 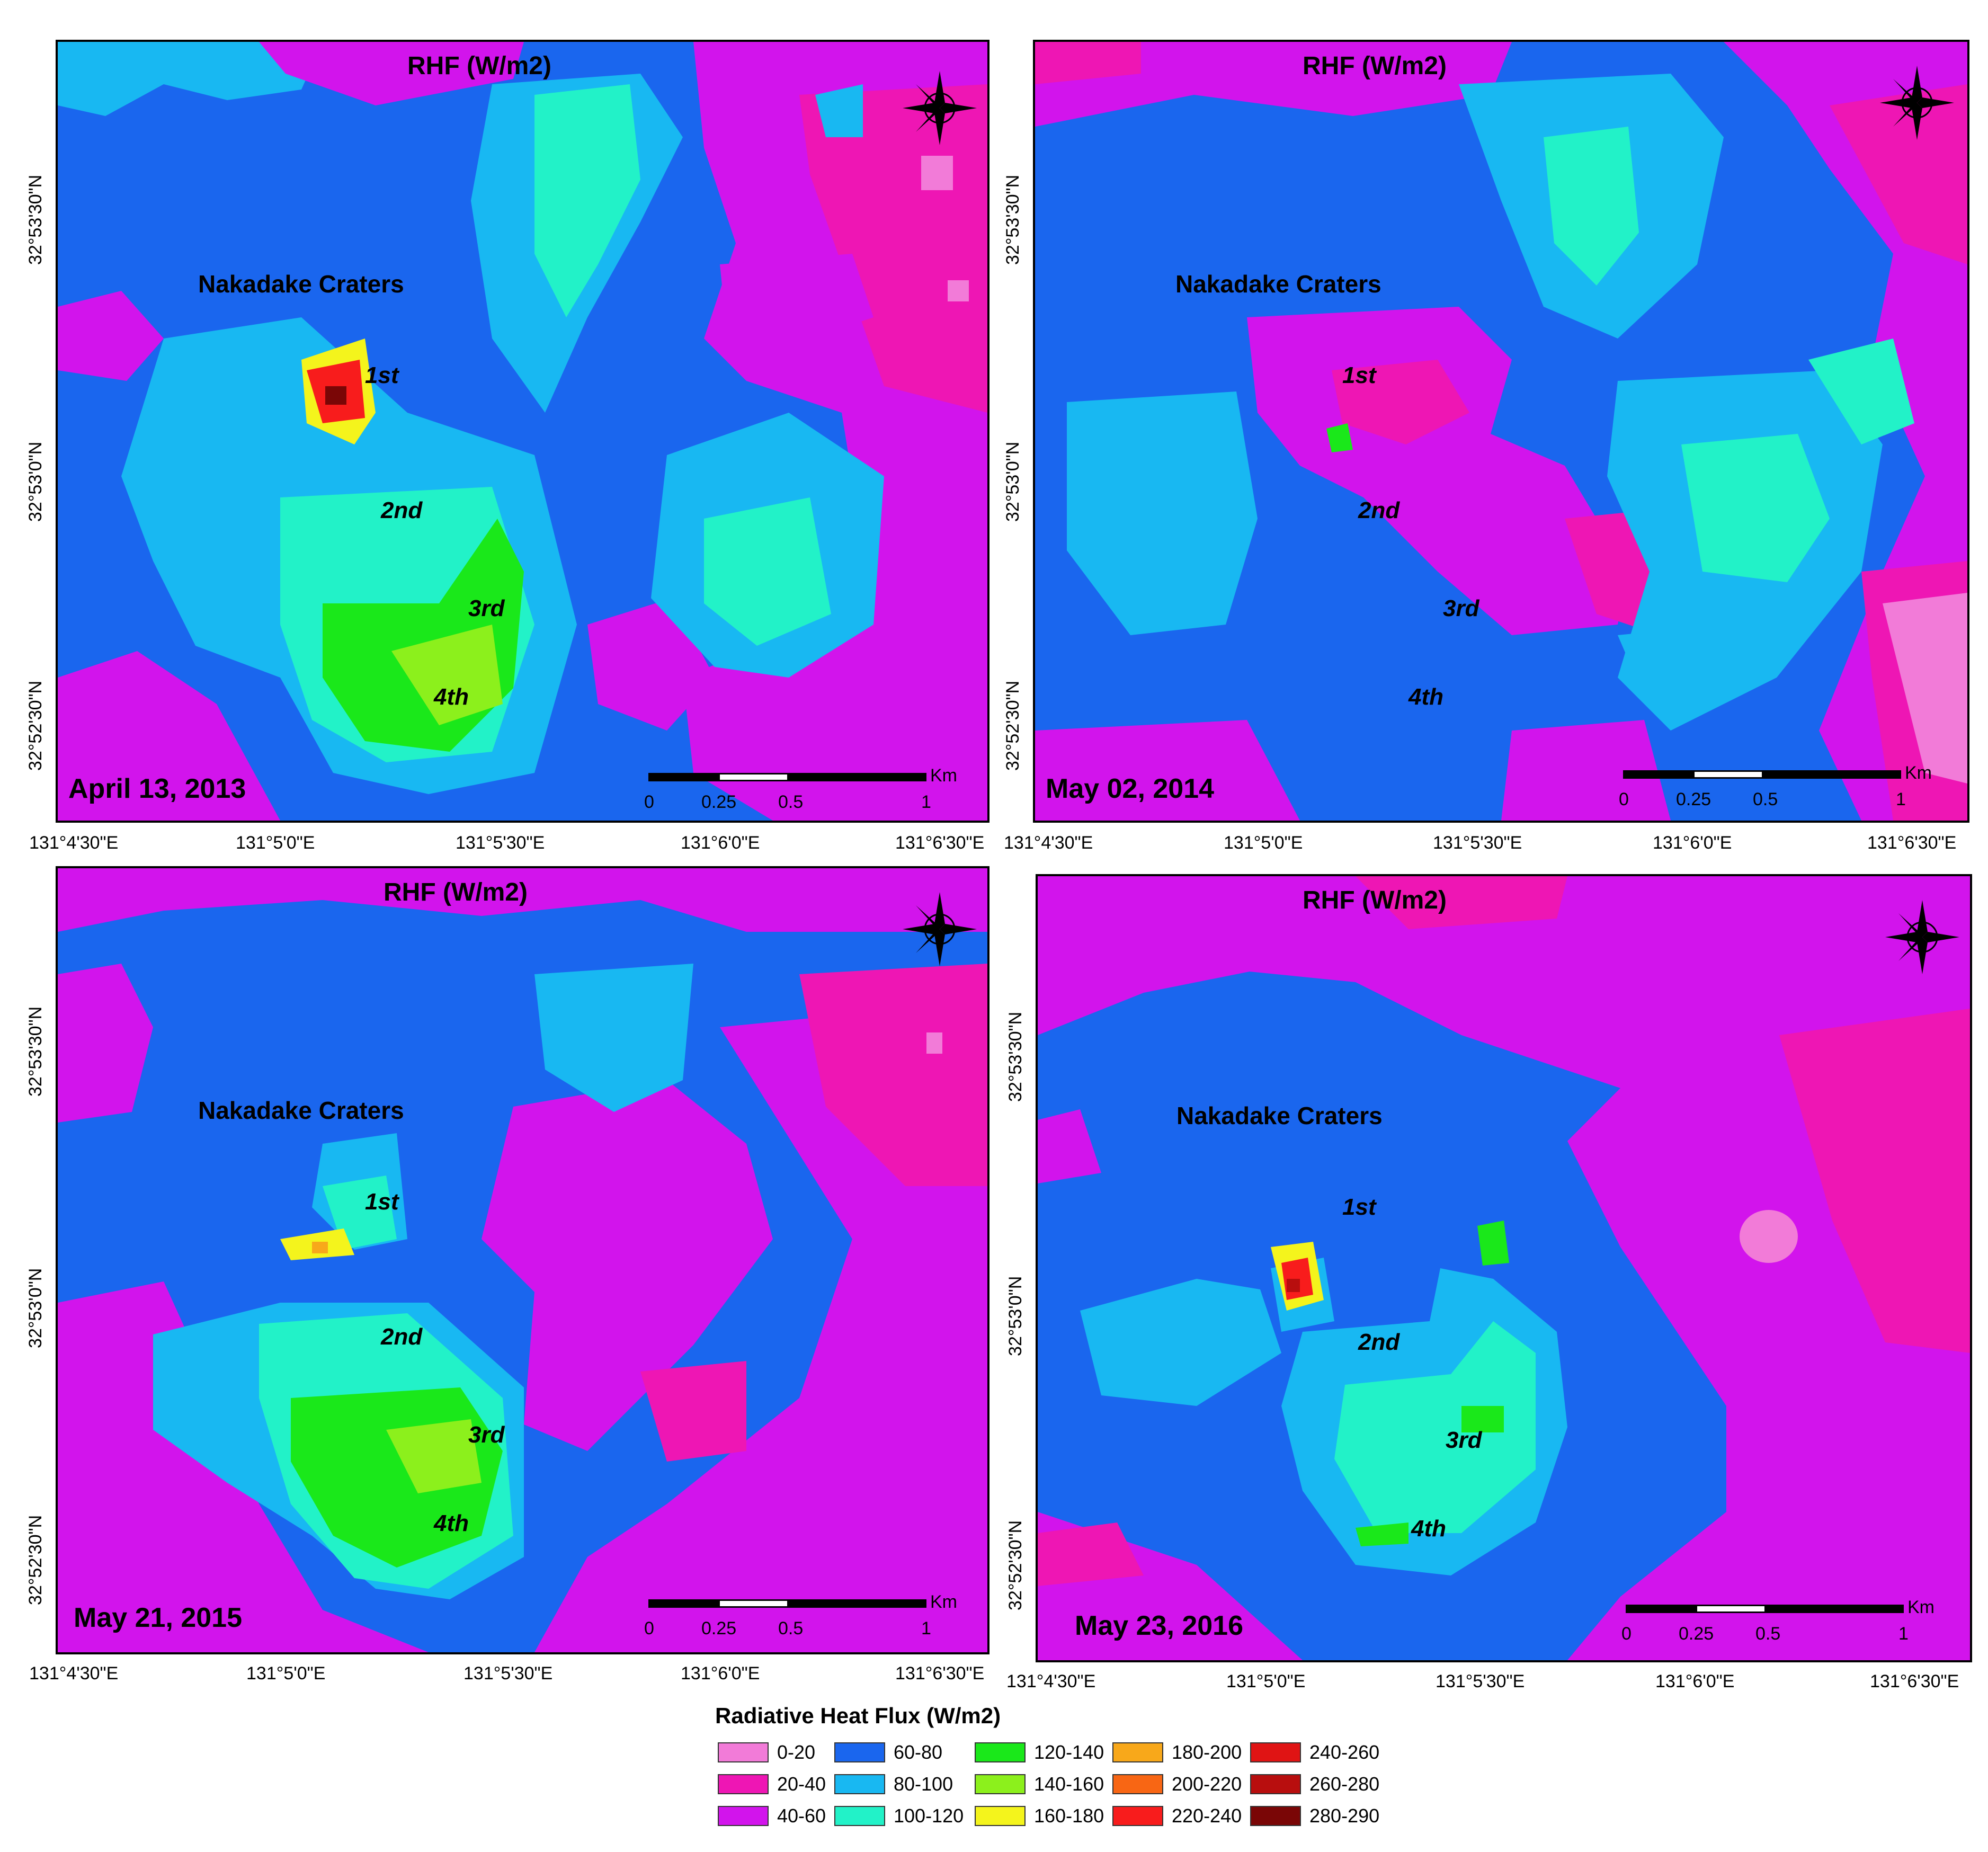 I want to click on legend-item: 180-200, so click(x=1177, y=1752).